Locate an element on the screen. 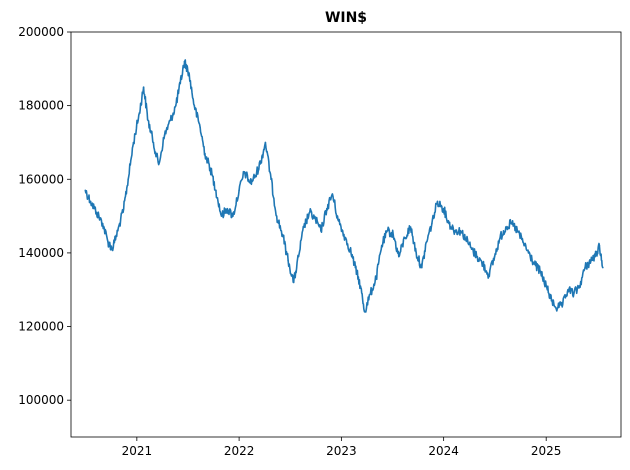  y-tick-label: 160000 is located at coordinates (41, 179).